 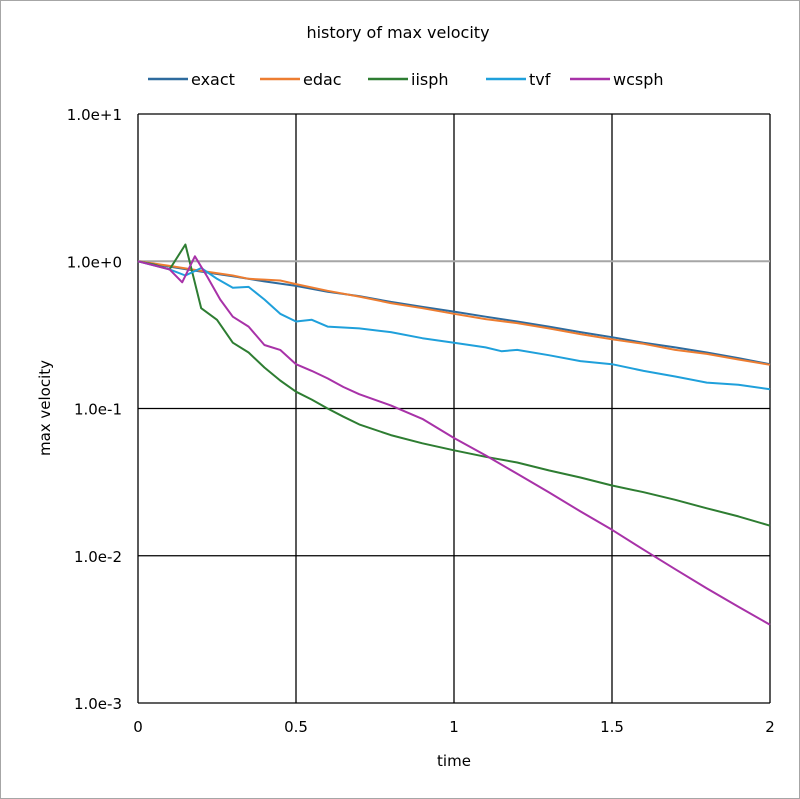 I want to click on x-tick-label: 1, so click(x=454, y=727).